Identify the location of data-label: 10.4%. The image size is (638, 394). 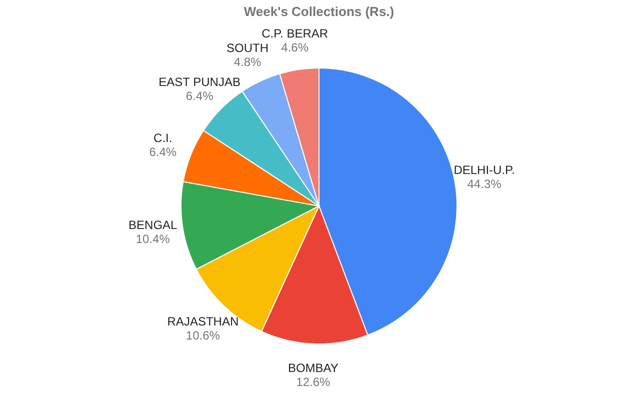
(153, 239).